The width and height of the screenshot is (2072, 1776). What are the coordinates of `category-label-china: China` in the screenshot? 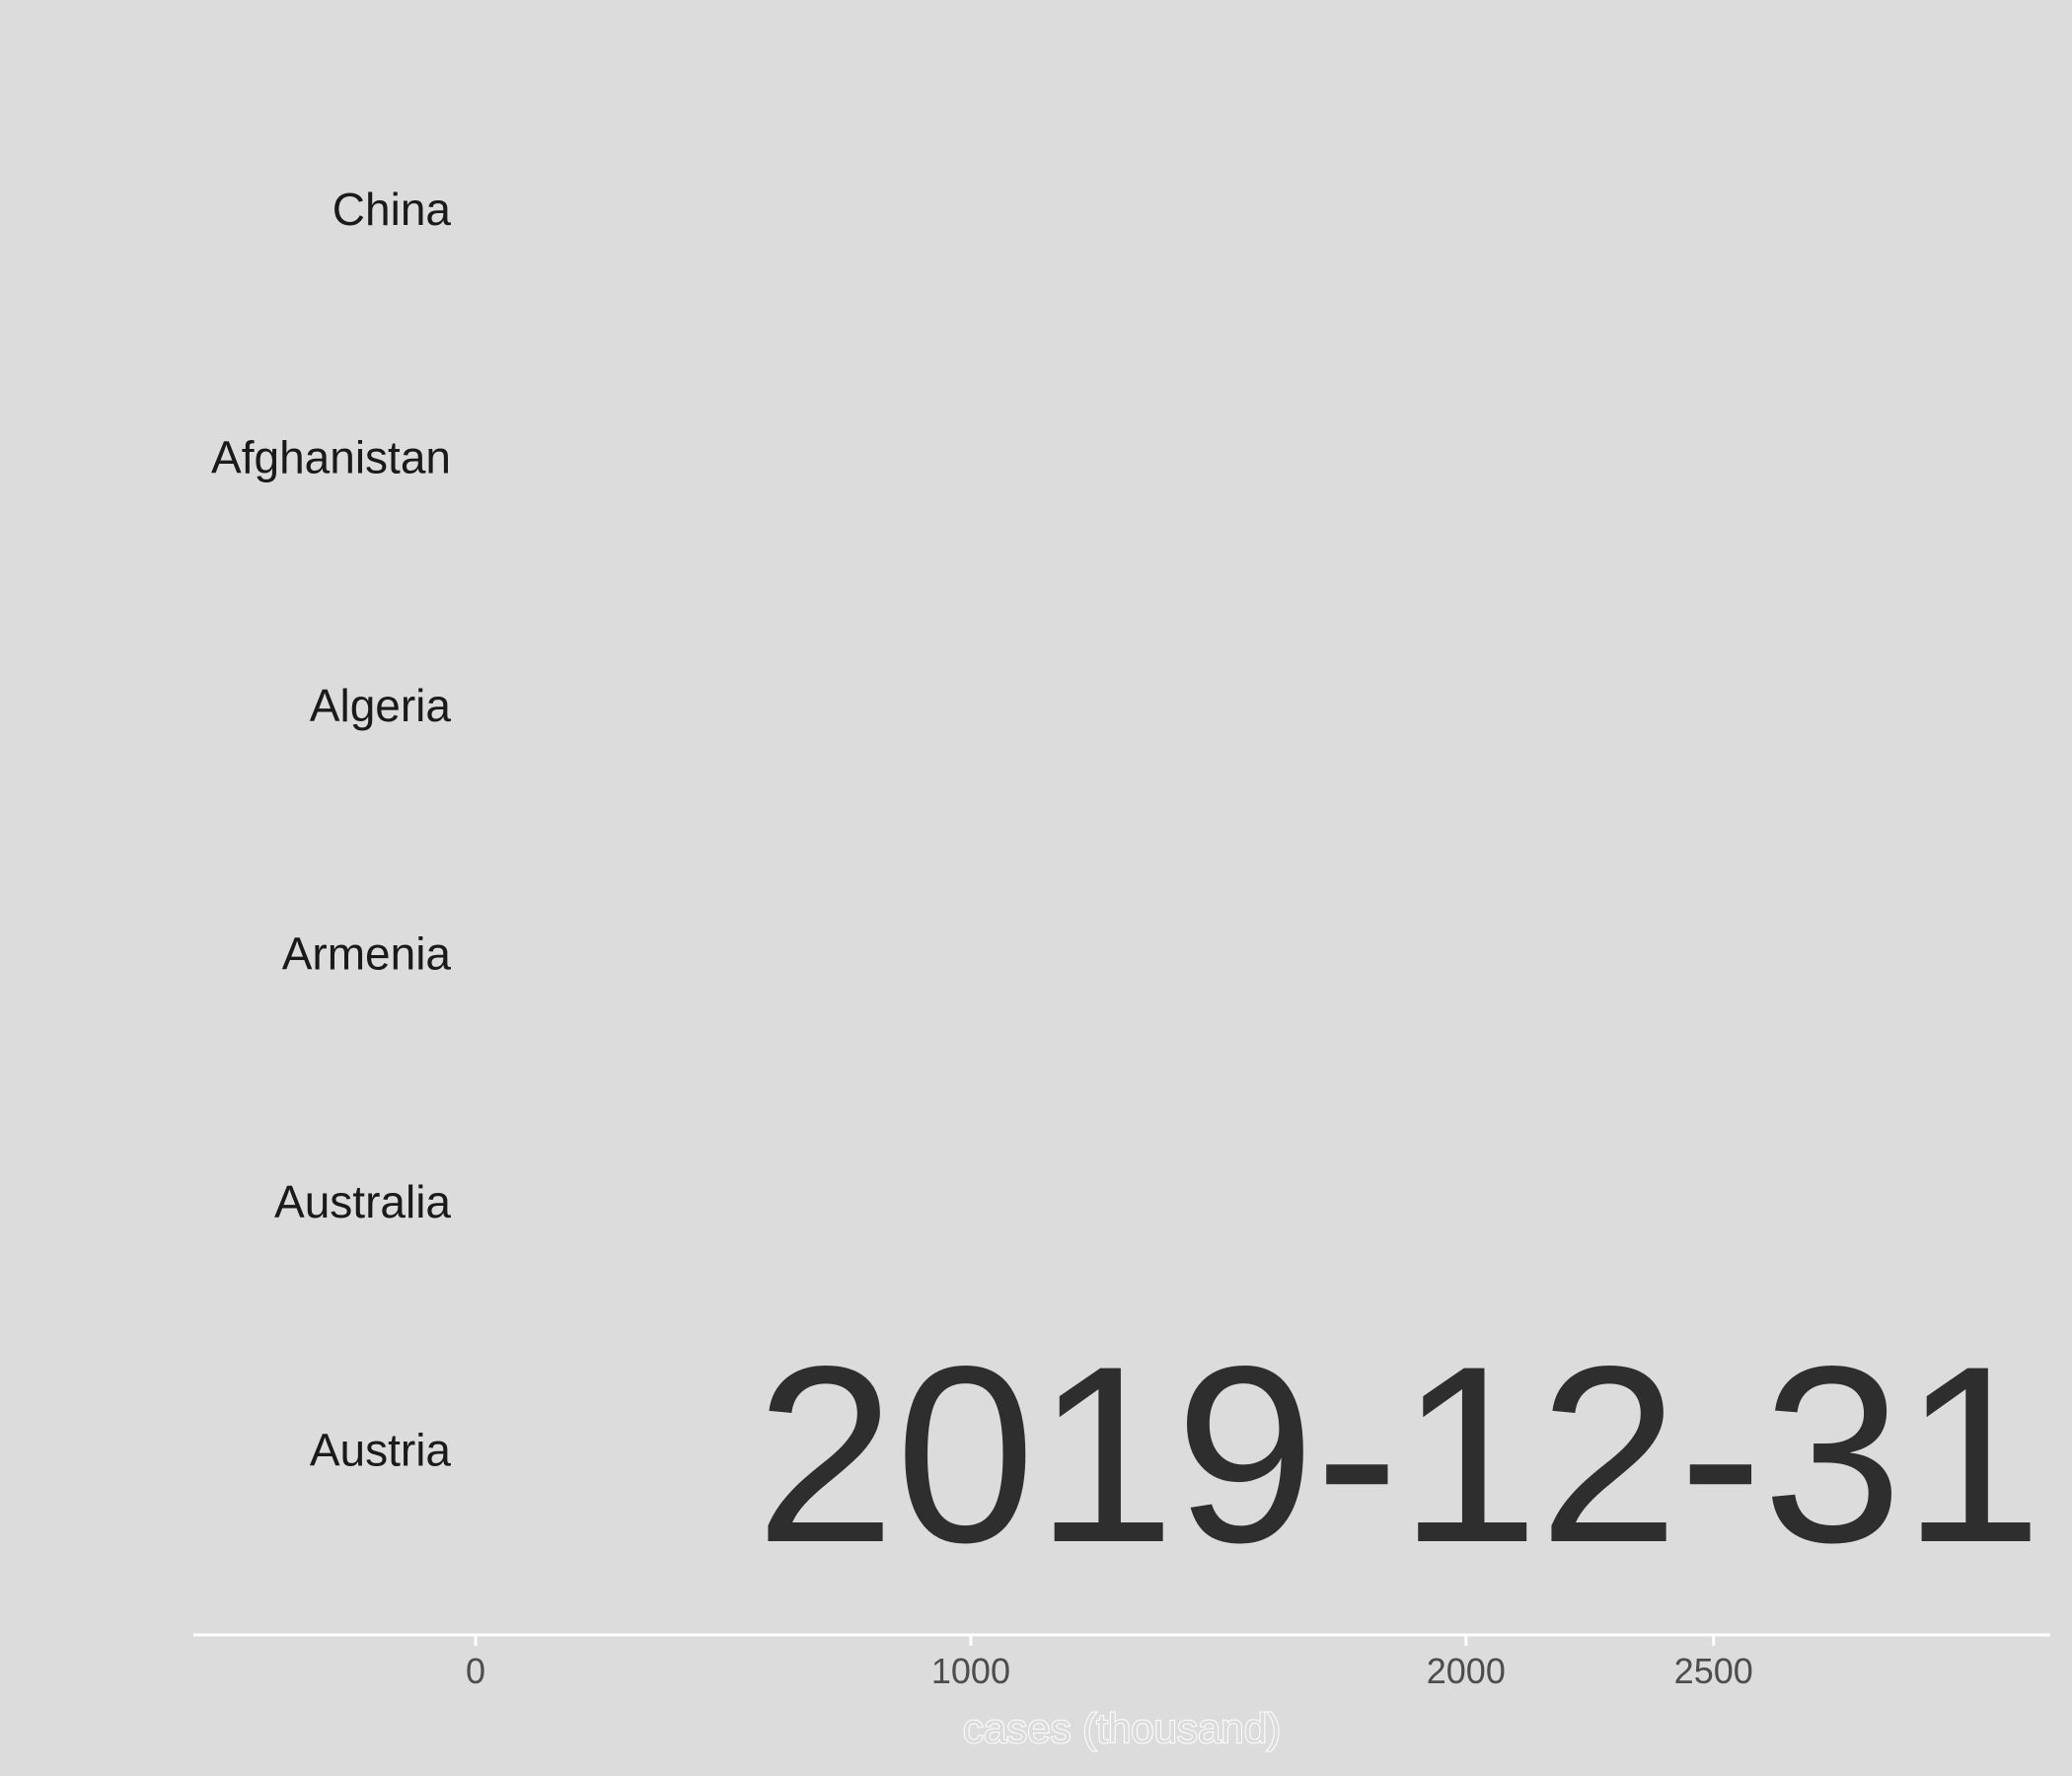 It's located at (392, 210).